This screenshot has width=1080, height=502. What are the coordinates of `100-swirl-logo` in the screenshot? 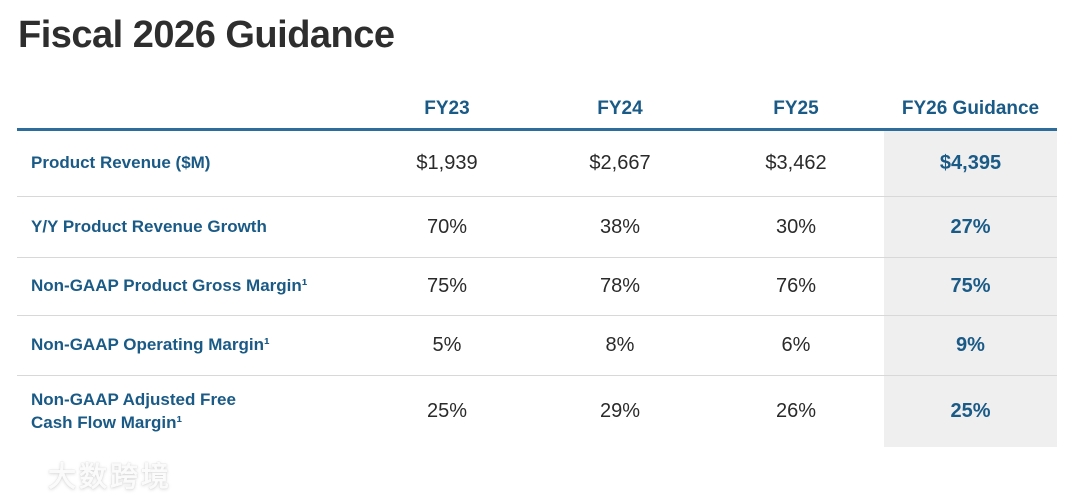 It's located at (26, 475).